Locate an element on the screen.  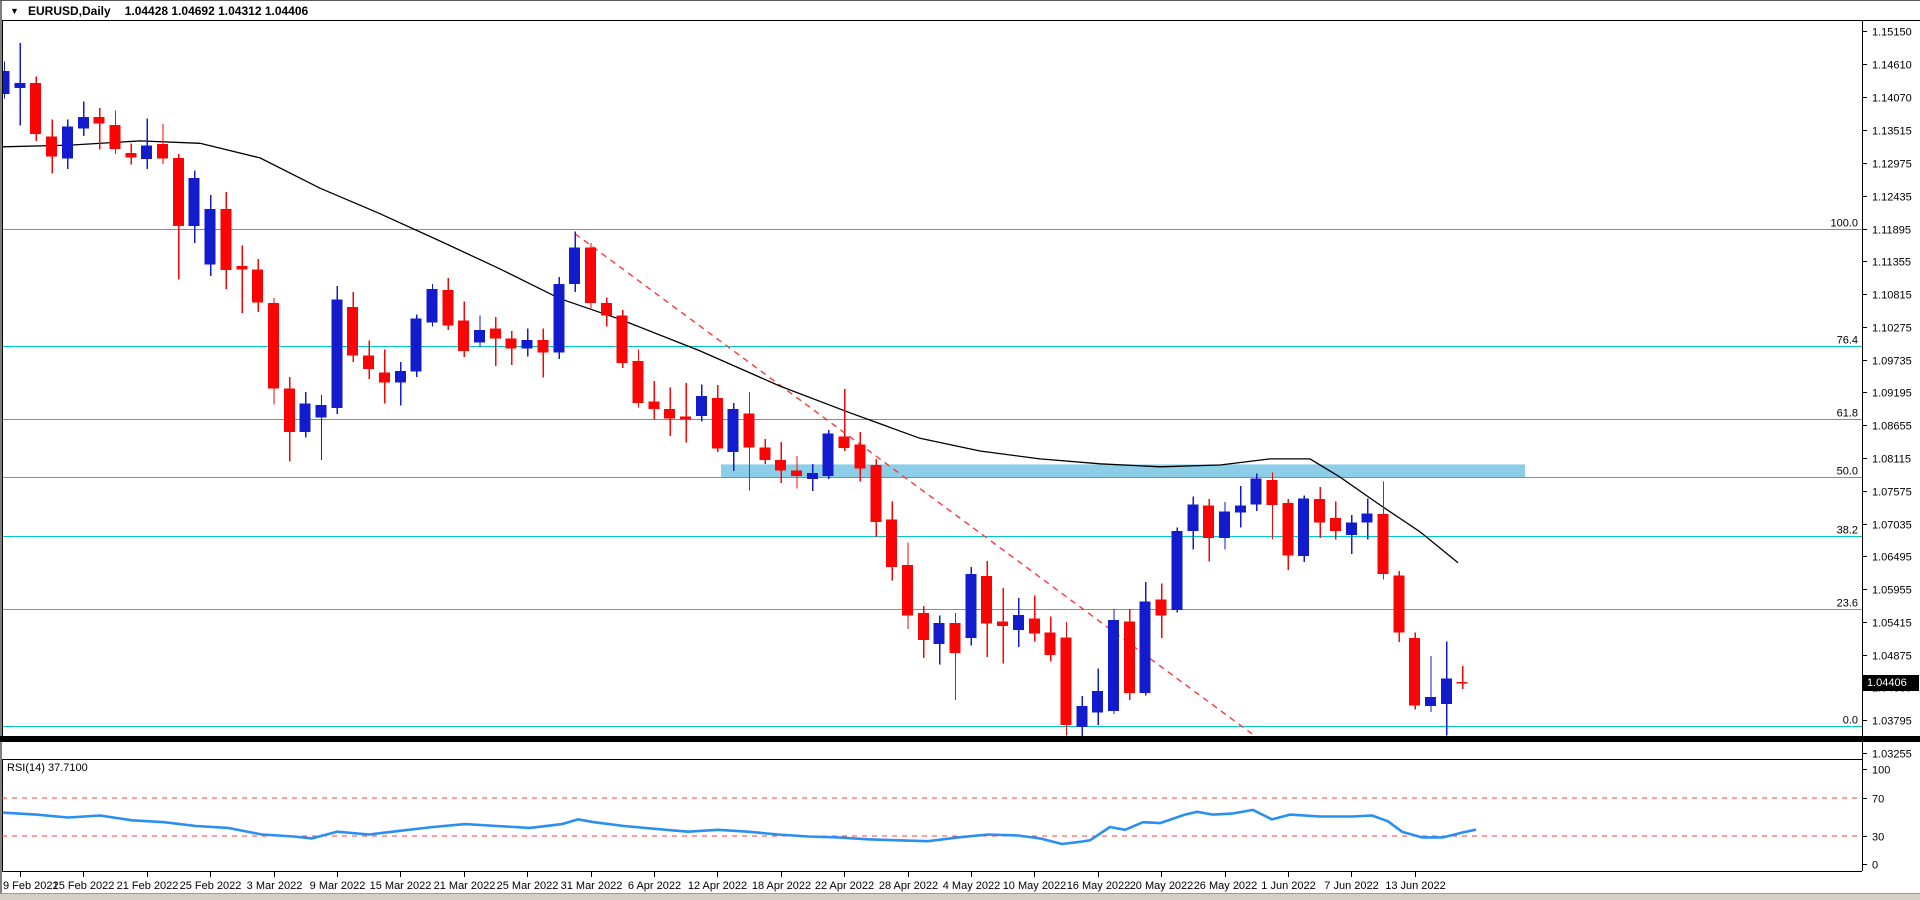
rsi-line is located at coordinates (740, 827).